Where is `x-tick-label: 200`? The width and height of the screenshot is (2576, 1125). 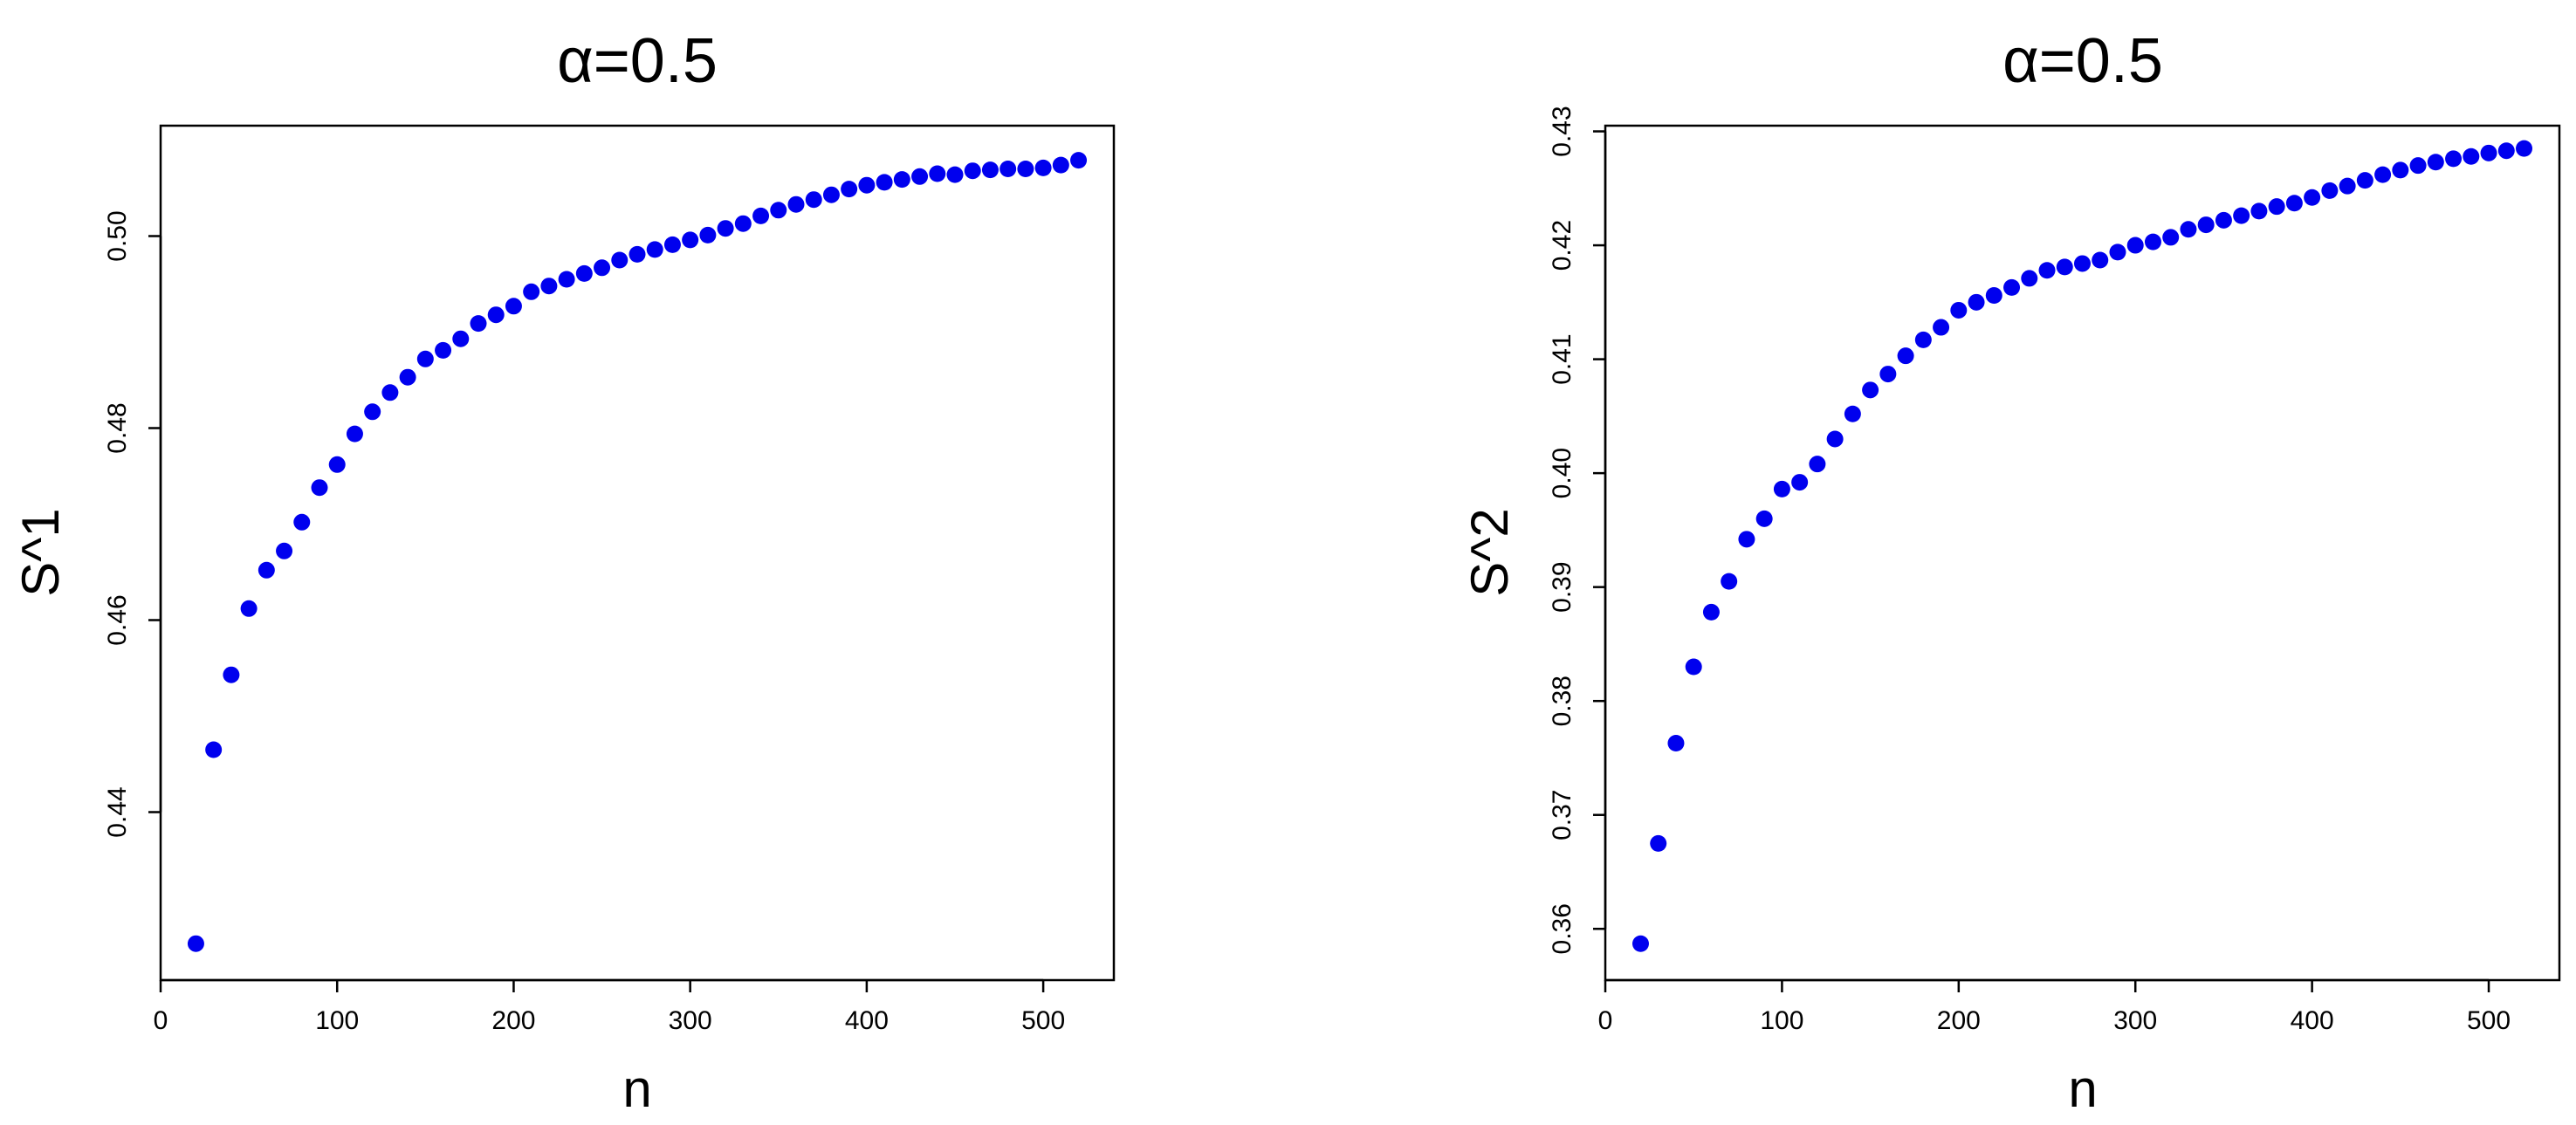
x-tick-label: 200 is located at coordinates (1959, 1020).